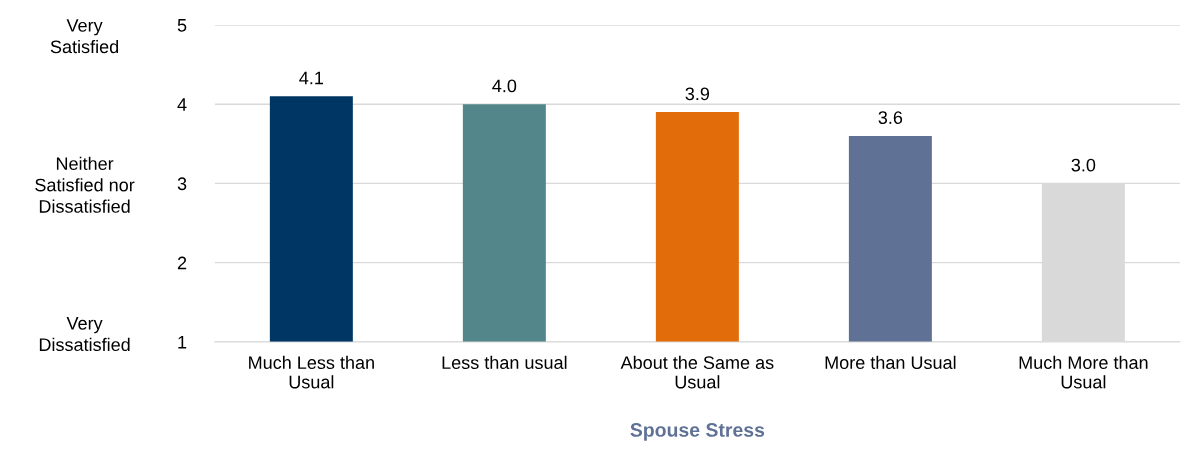 The height and width of the screenshot is (454, 1187). I want to click on text: Very Dissatisfied, so click(84, 334).